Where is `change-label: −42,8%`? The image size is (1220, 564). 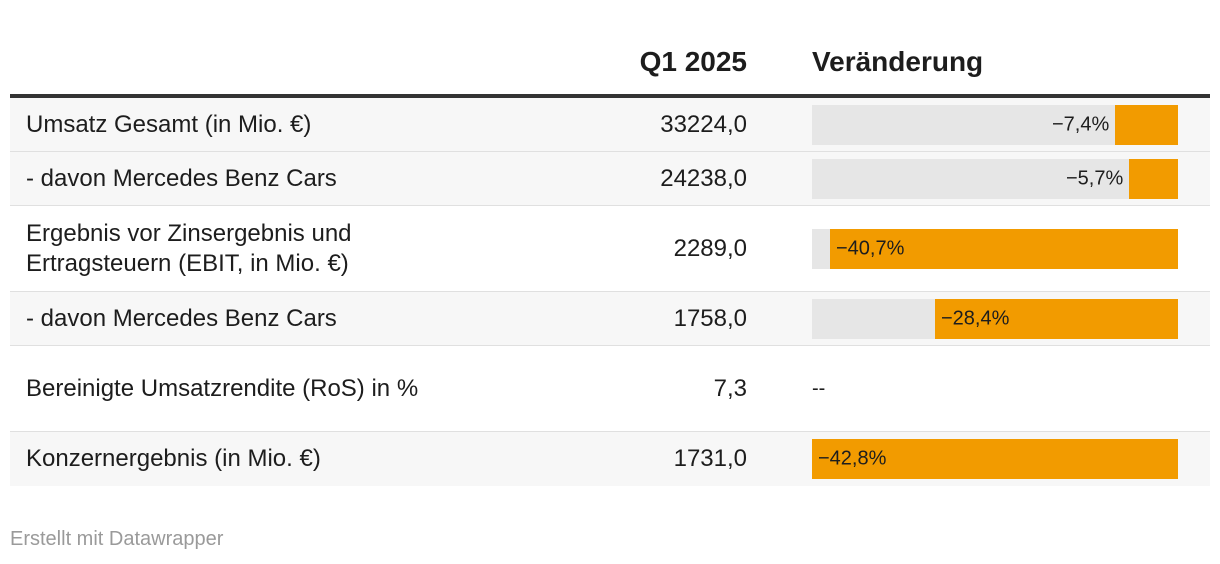 change-label: −42,8% is located at coordinates (852, 458).